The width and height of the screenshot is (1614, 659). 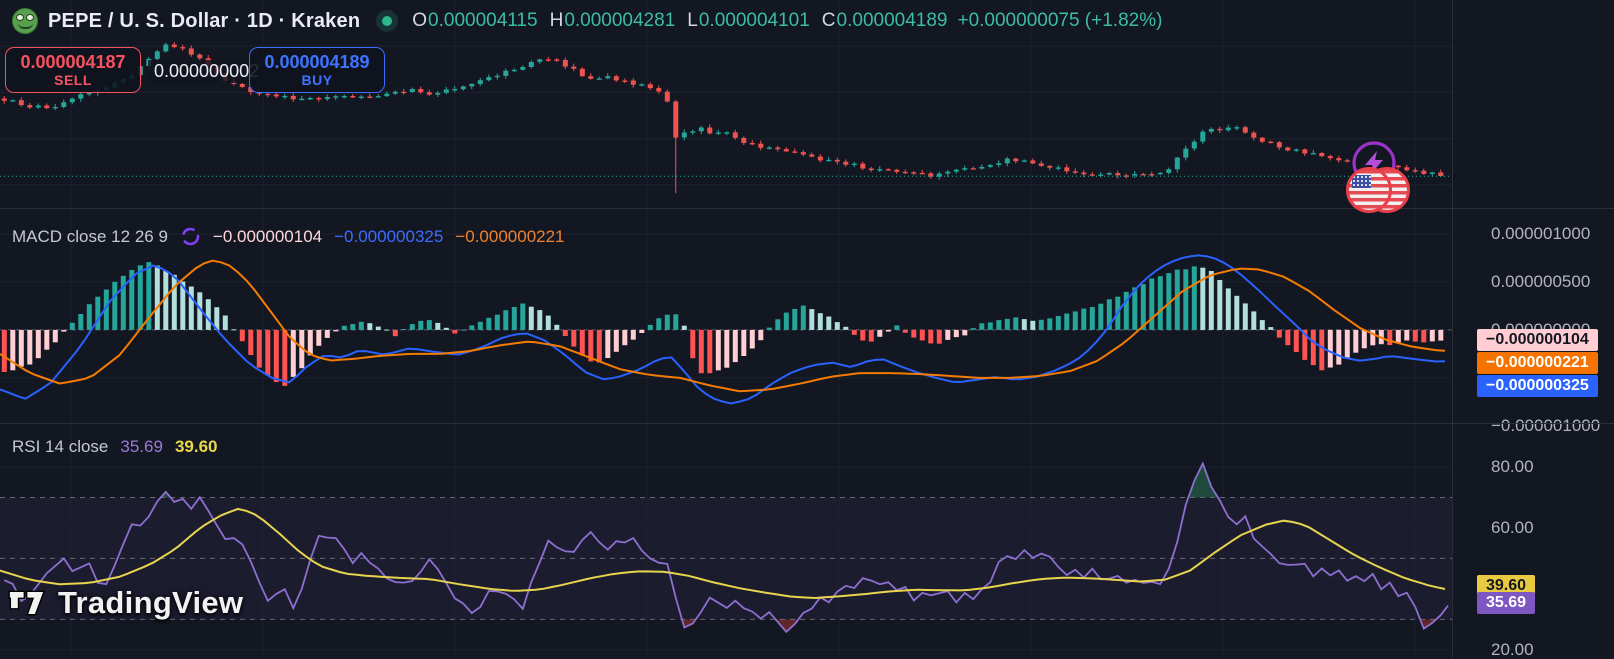 What do you see at coordinates (1546, 425) in the screenshot?
I see `macd-axis-label-3: −0.000001000` at bounding box center [1546, 425].